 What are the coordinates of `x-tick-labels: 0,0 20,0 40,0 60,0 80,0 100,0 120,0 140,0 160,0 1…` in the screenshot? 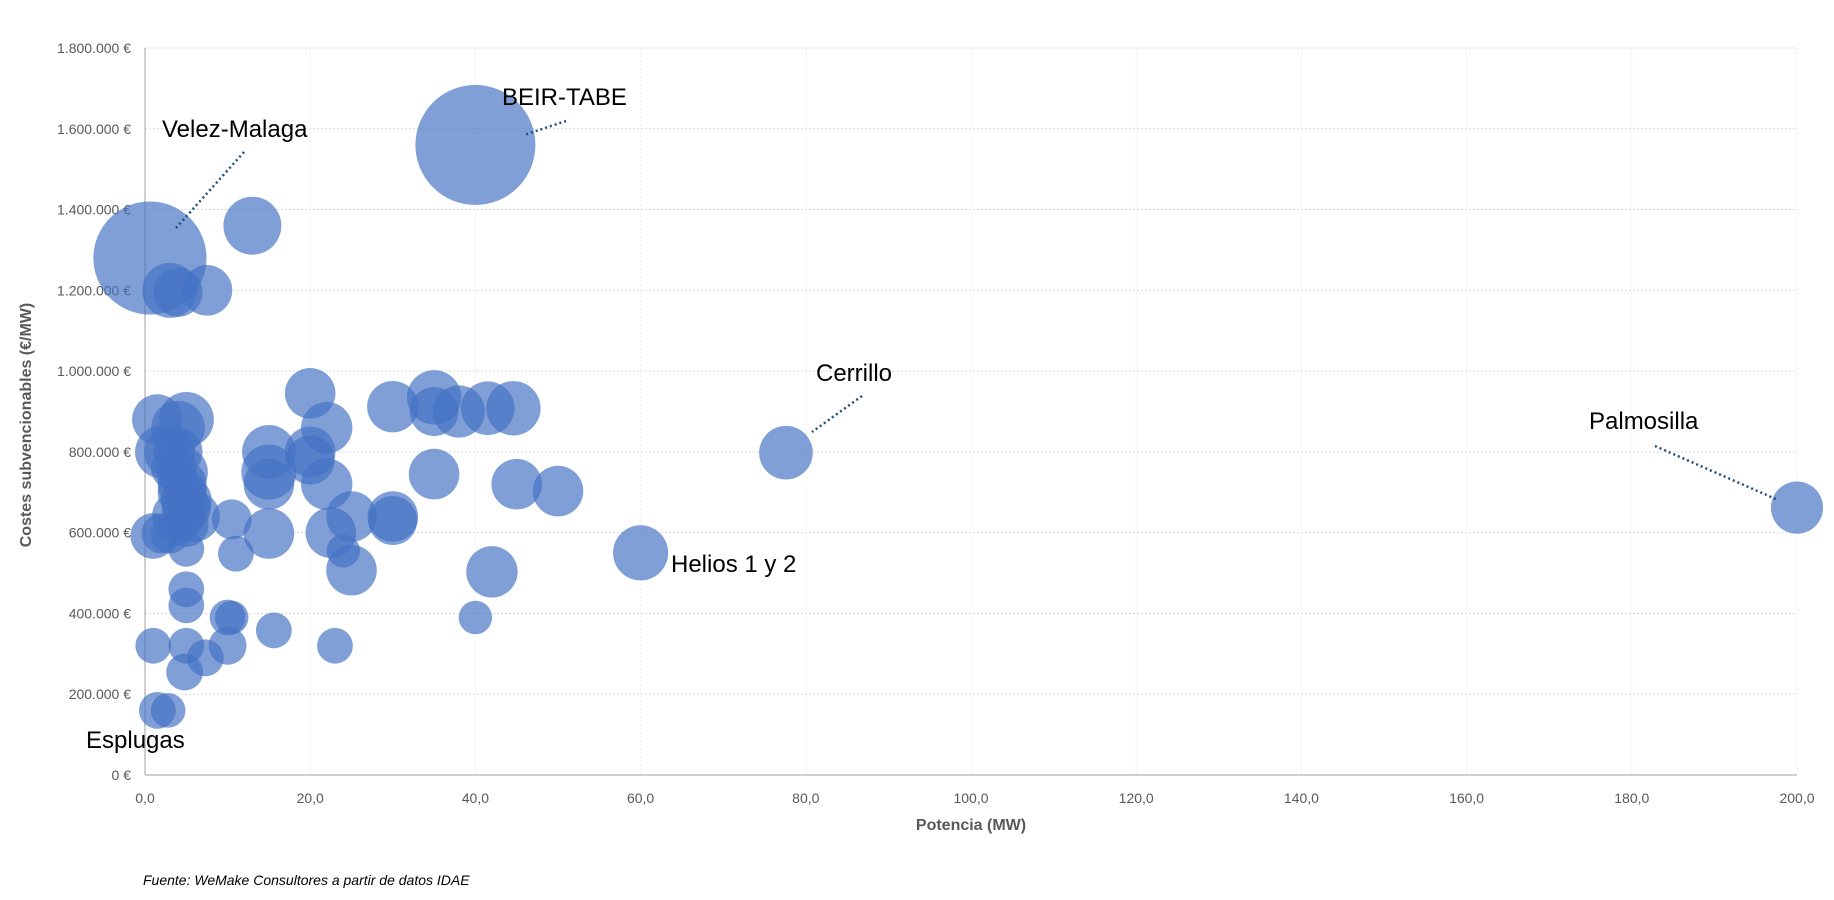 It's located at (974, 798).